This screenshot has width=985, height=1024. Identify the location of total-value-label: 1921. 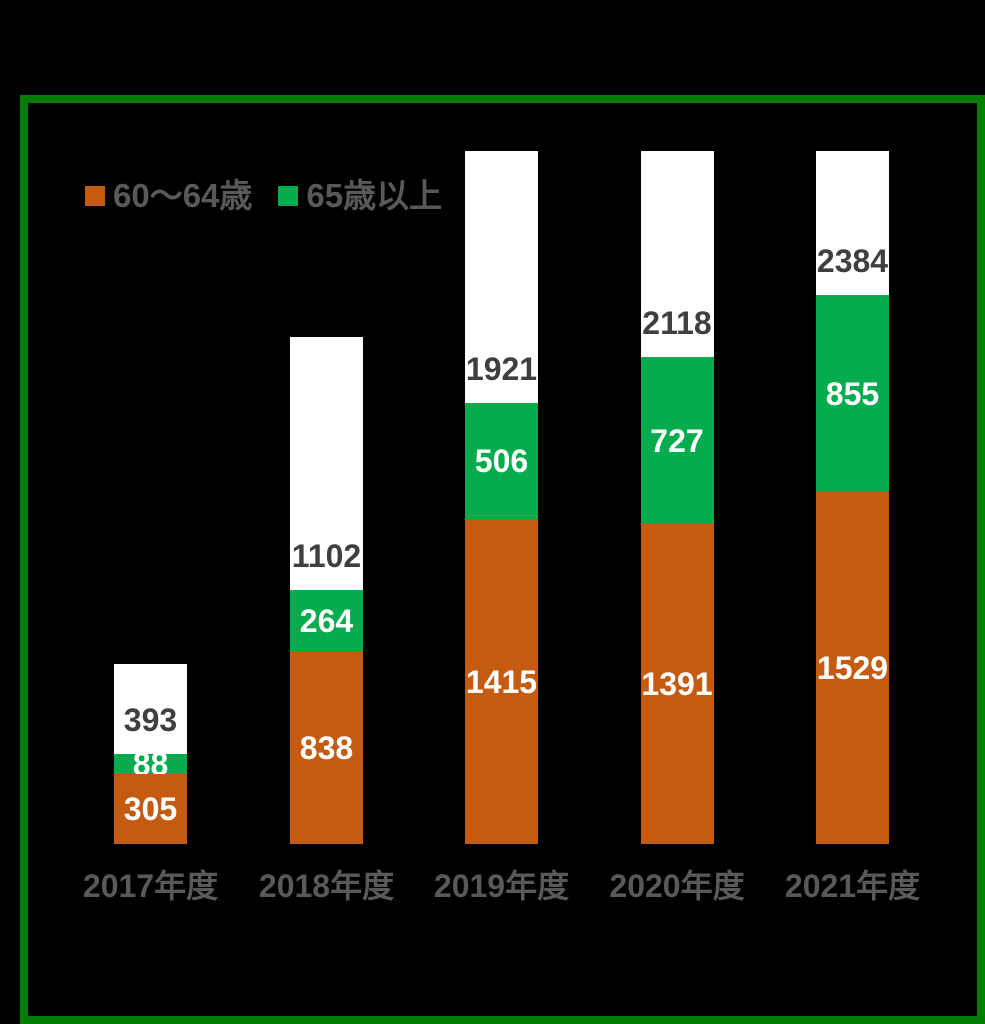
(501, 369).